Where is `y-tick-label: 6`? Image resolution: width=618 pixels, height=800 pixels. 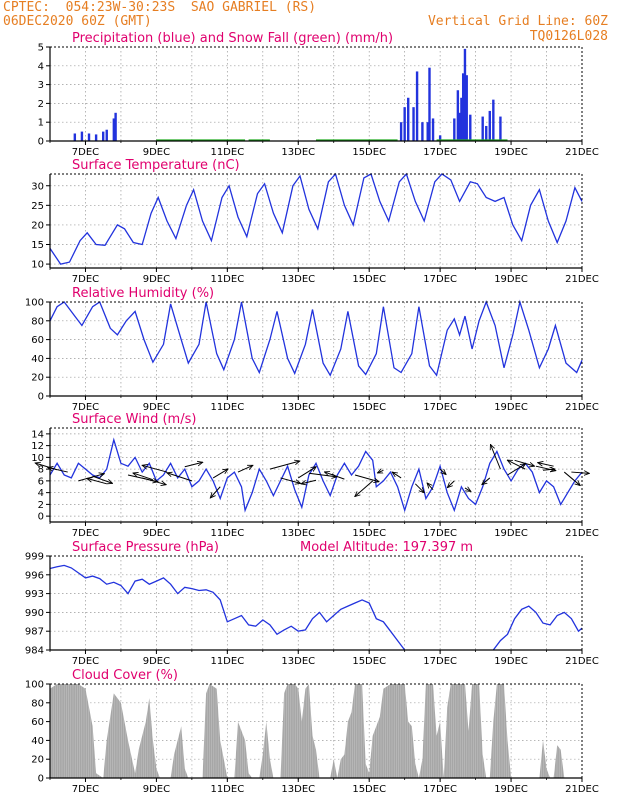 y-tick-label: 6 is located at coordinates (41, 481).